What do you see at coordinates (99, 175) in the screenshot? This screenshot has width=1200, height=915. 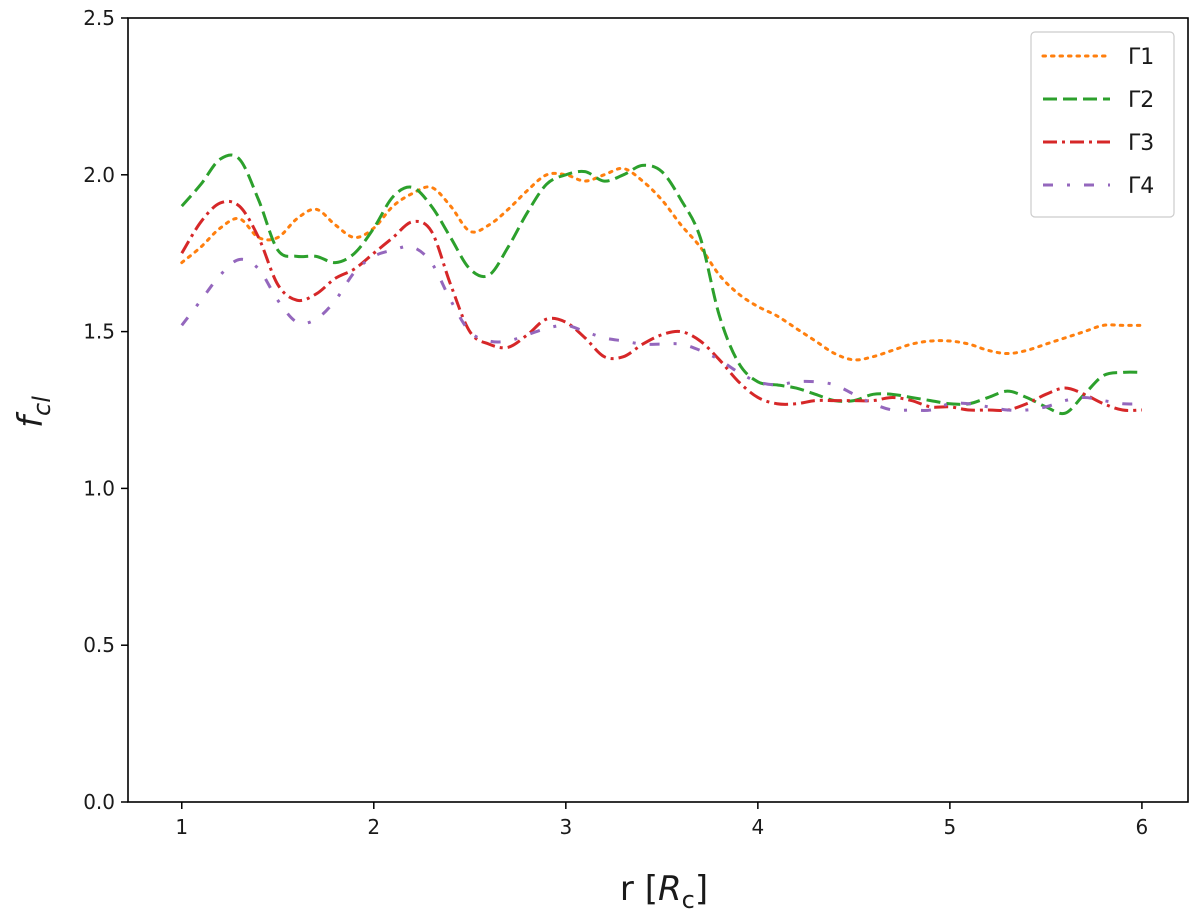 I see `y-tick-label: 2.0` at bounding box center [99, 175].